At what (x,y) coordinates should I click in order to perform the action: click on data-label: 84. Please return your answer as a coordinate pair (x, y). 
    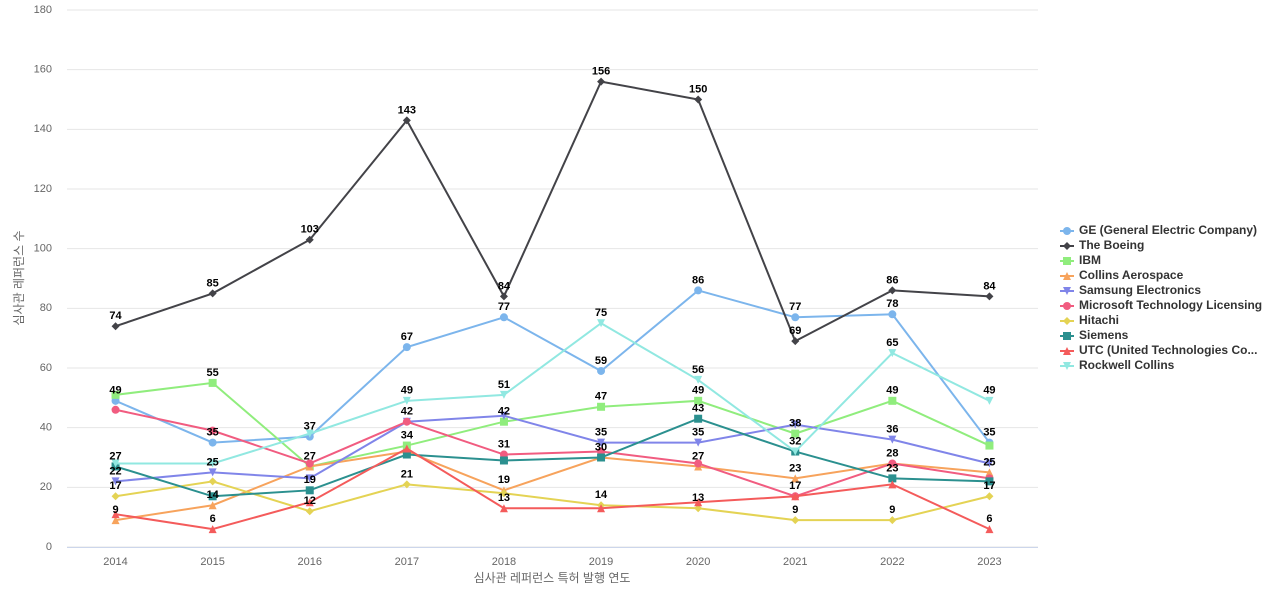
    Looking at the image, I should click on (504, 286).